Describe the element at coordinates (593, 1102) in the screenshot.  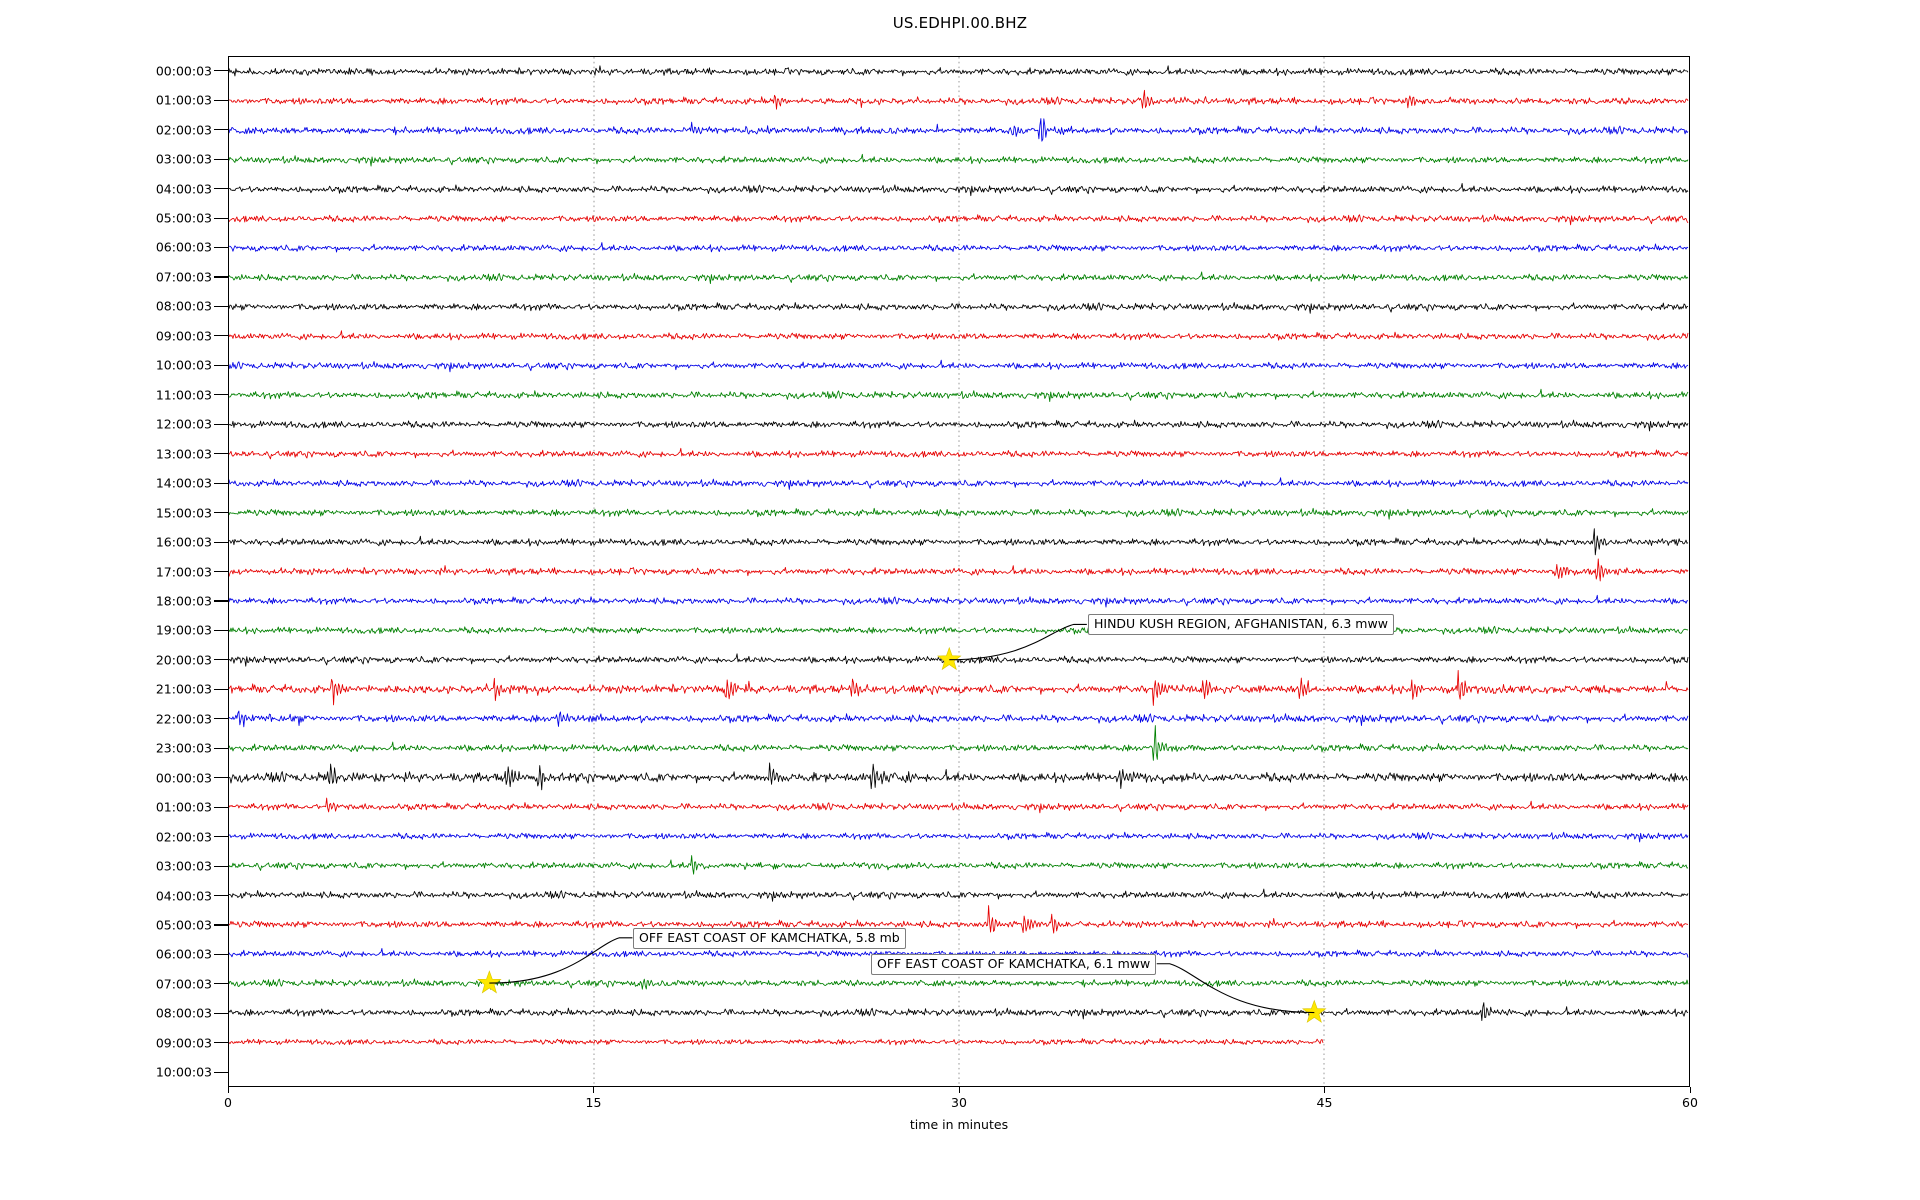
I see `x-axis-tick-label: 15` at that location.